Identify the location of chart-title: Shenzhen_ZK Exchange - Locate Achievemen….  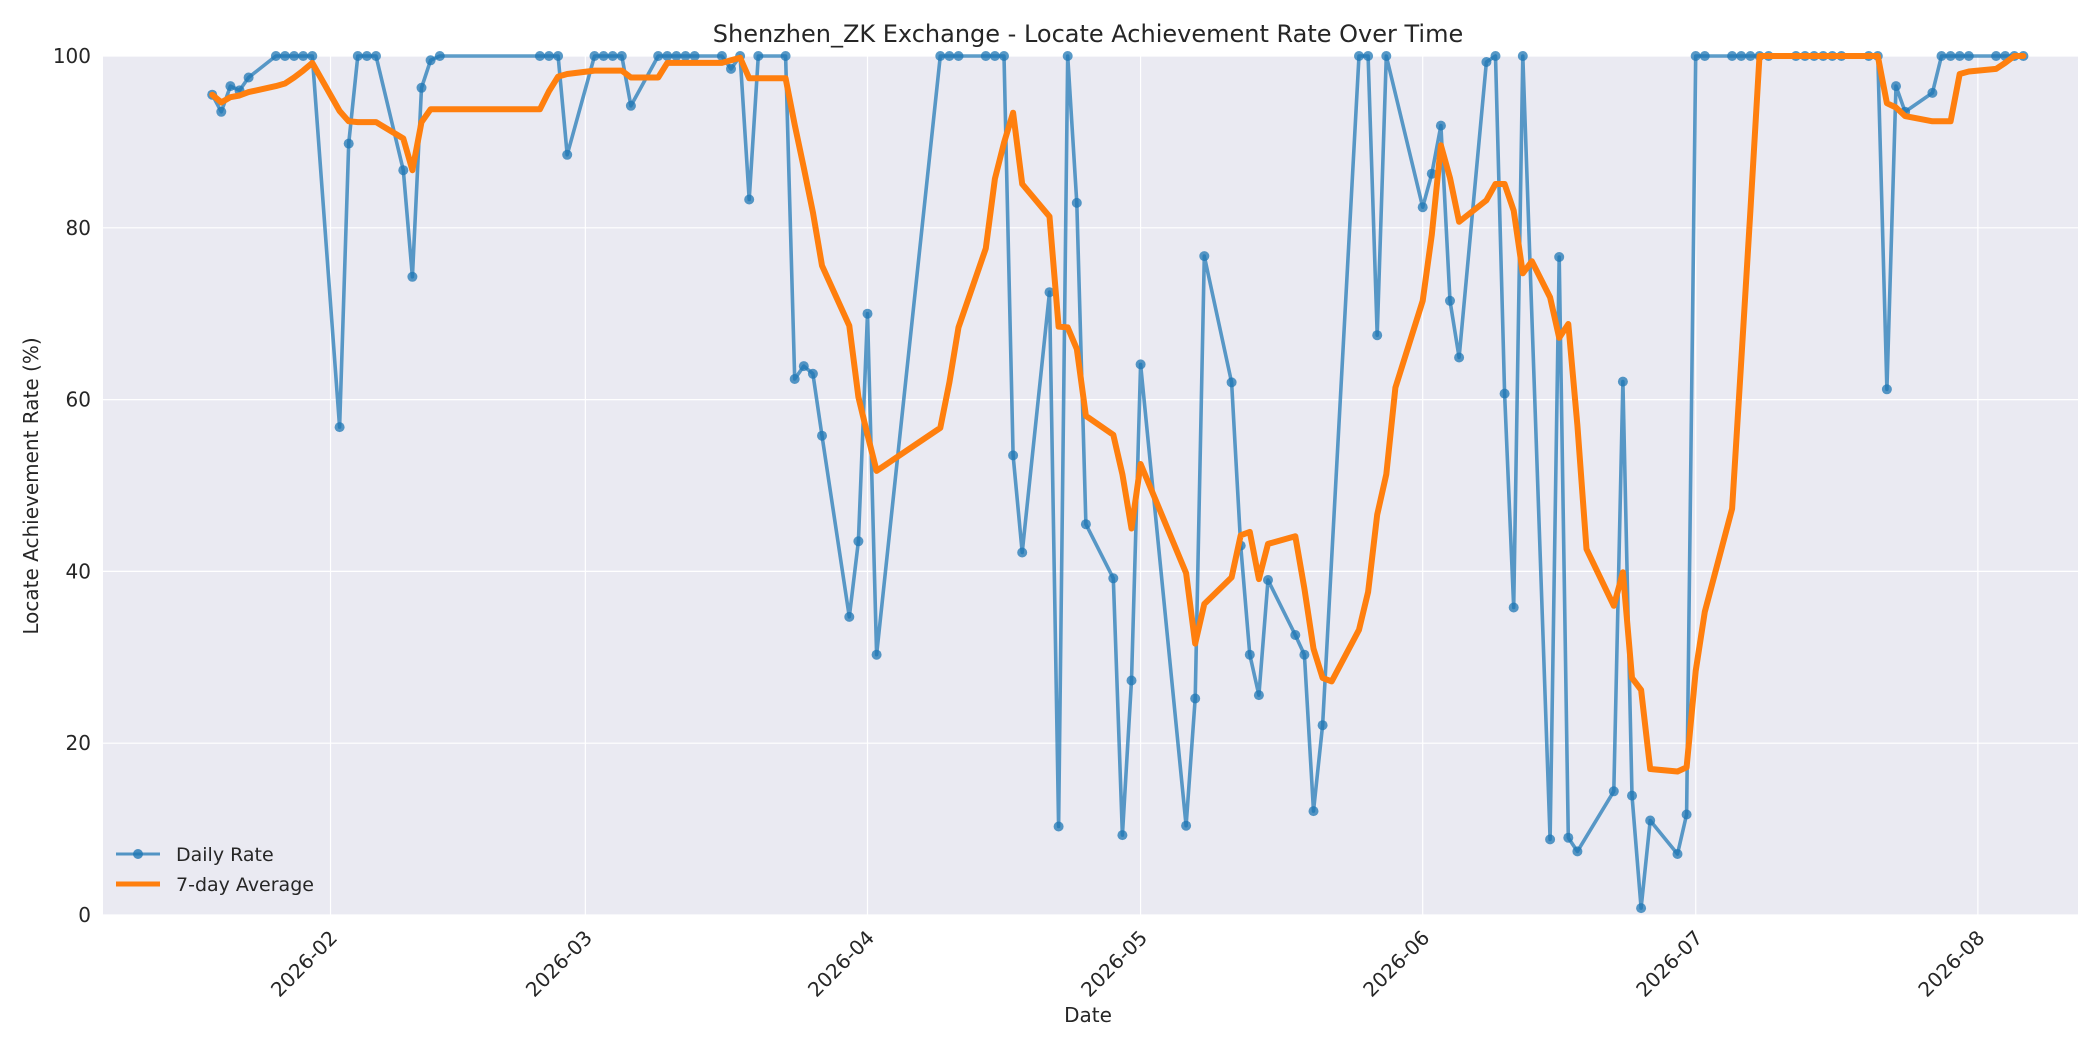
(1088, 34).